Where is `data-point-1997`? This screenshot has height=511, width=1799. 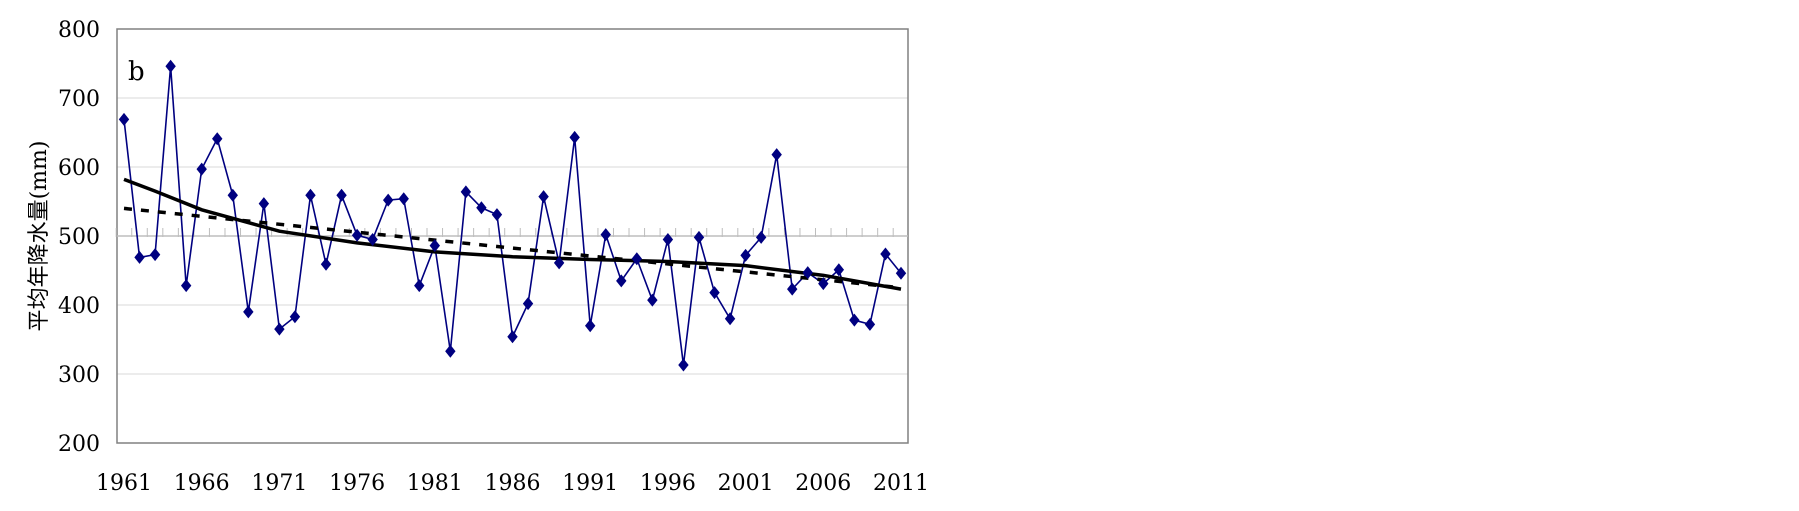 data-point-1997 is located at coordinates (683, 365).